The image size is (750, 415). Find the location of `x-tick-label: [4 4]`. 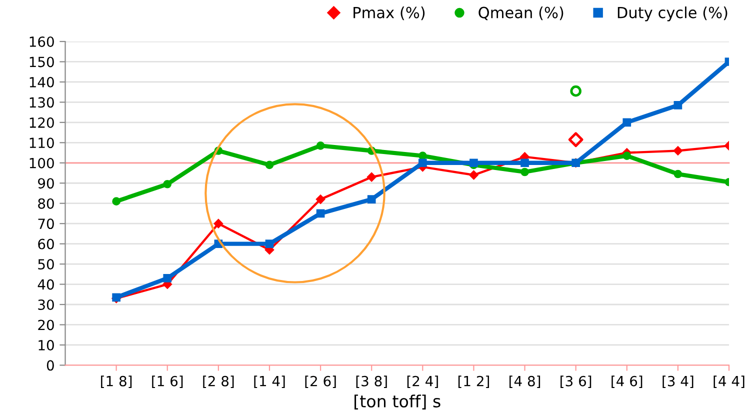

x-tick-label: [4 4] is located at coordinates (729, 382).